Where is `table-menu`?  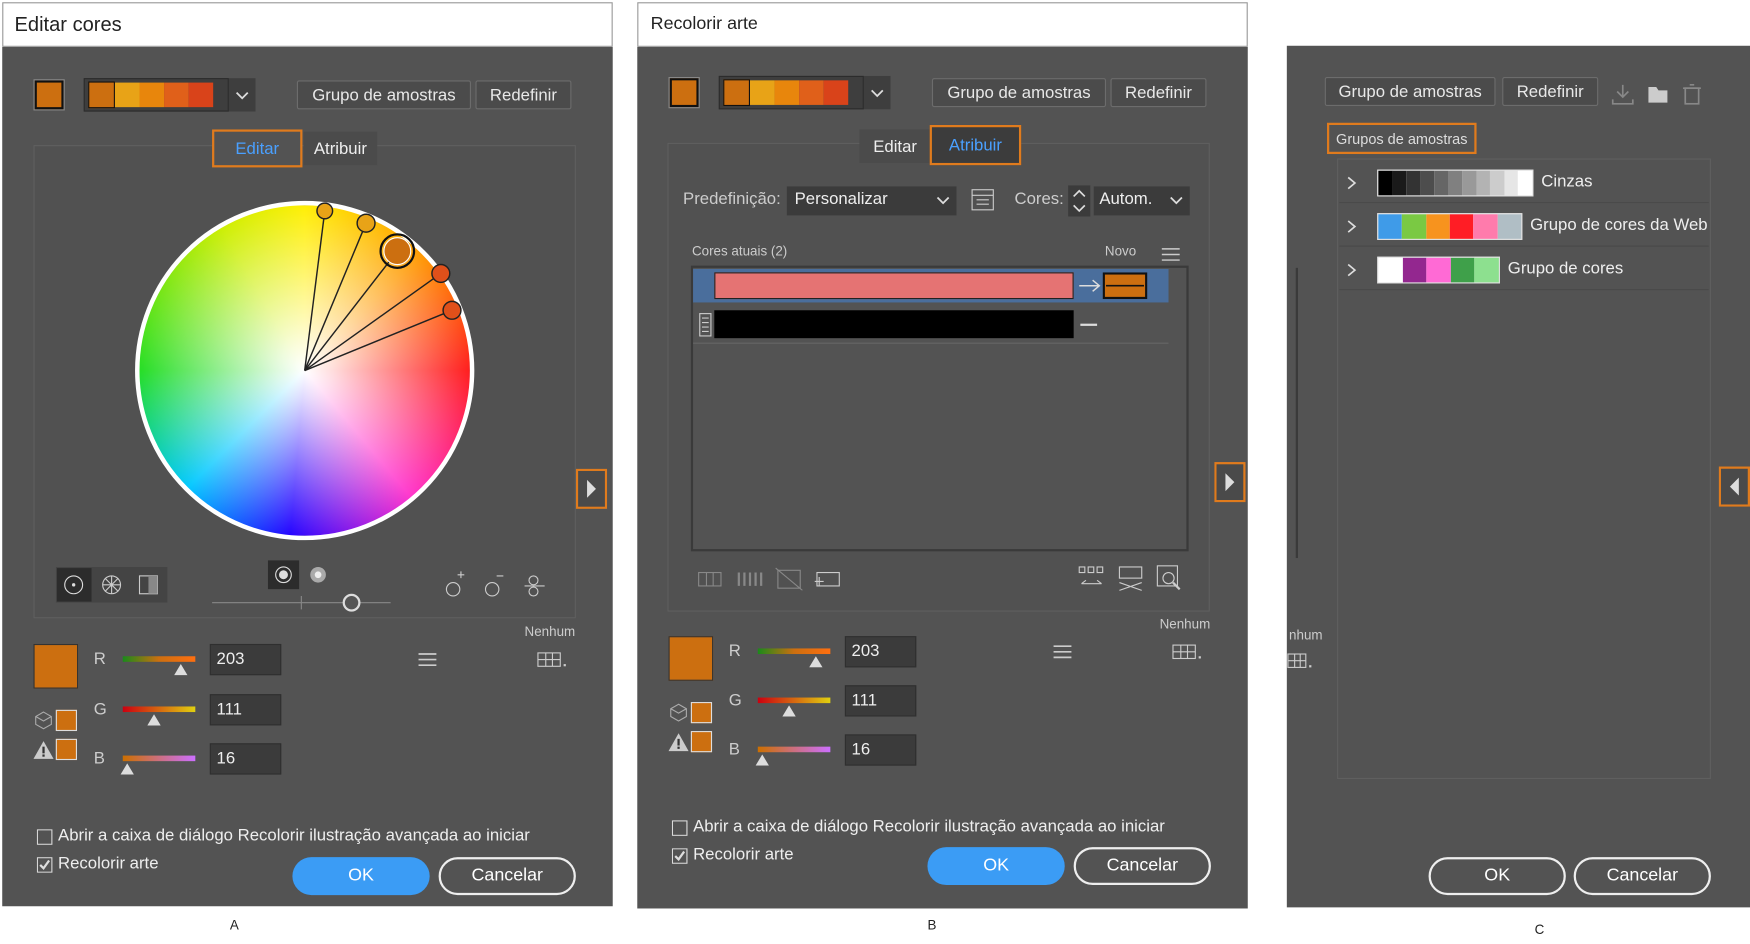
table-menu is located at coordinates (1171, 254).